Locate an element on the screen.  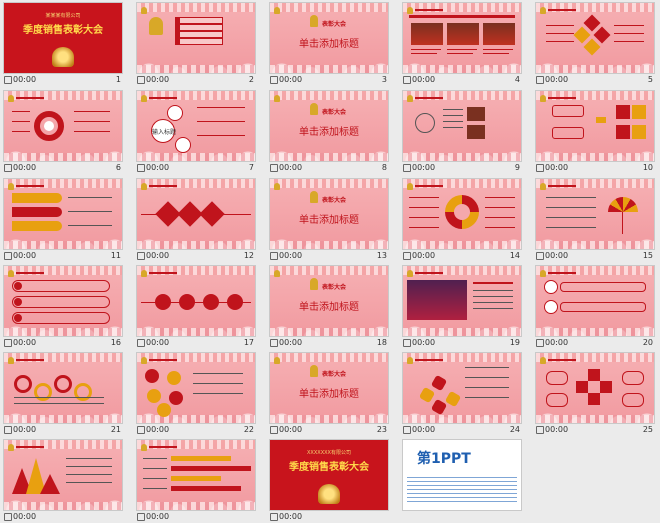
section-heading: 单击添加标题 is located at coordinates (329, 307).